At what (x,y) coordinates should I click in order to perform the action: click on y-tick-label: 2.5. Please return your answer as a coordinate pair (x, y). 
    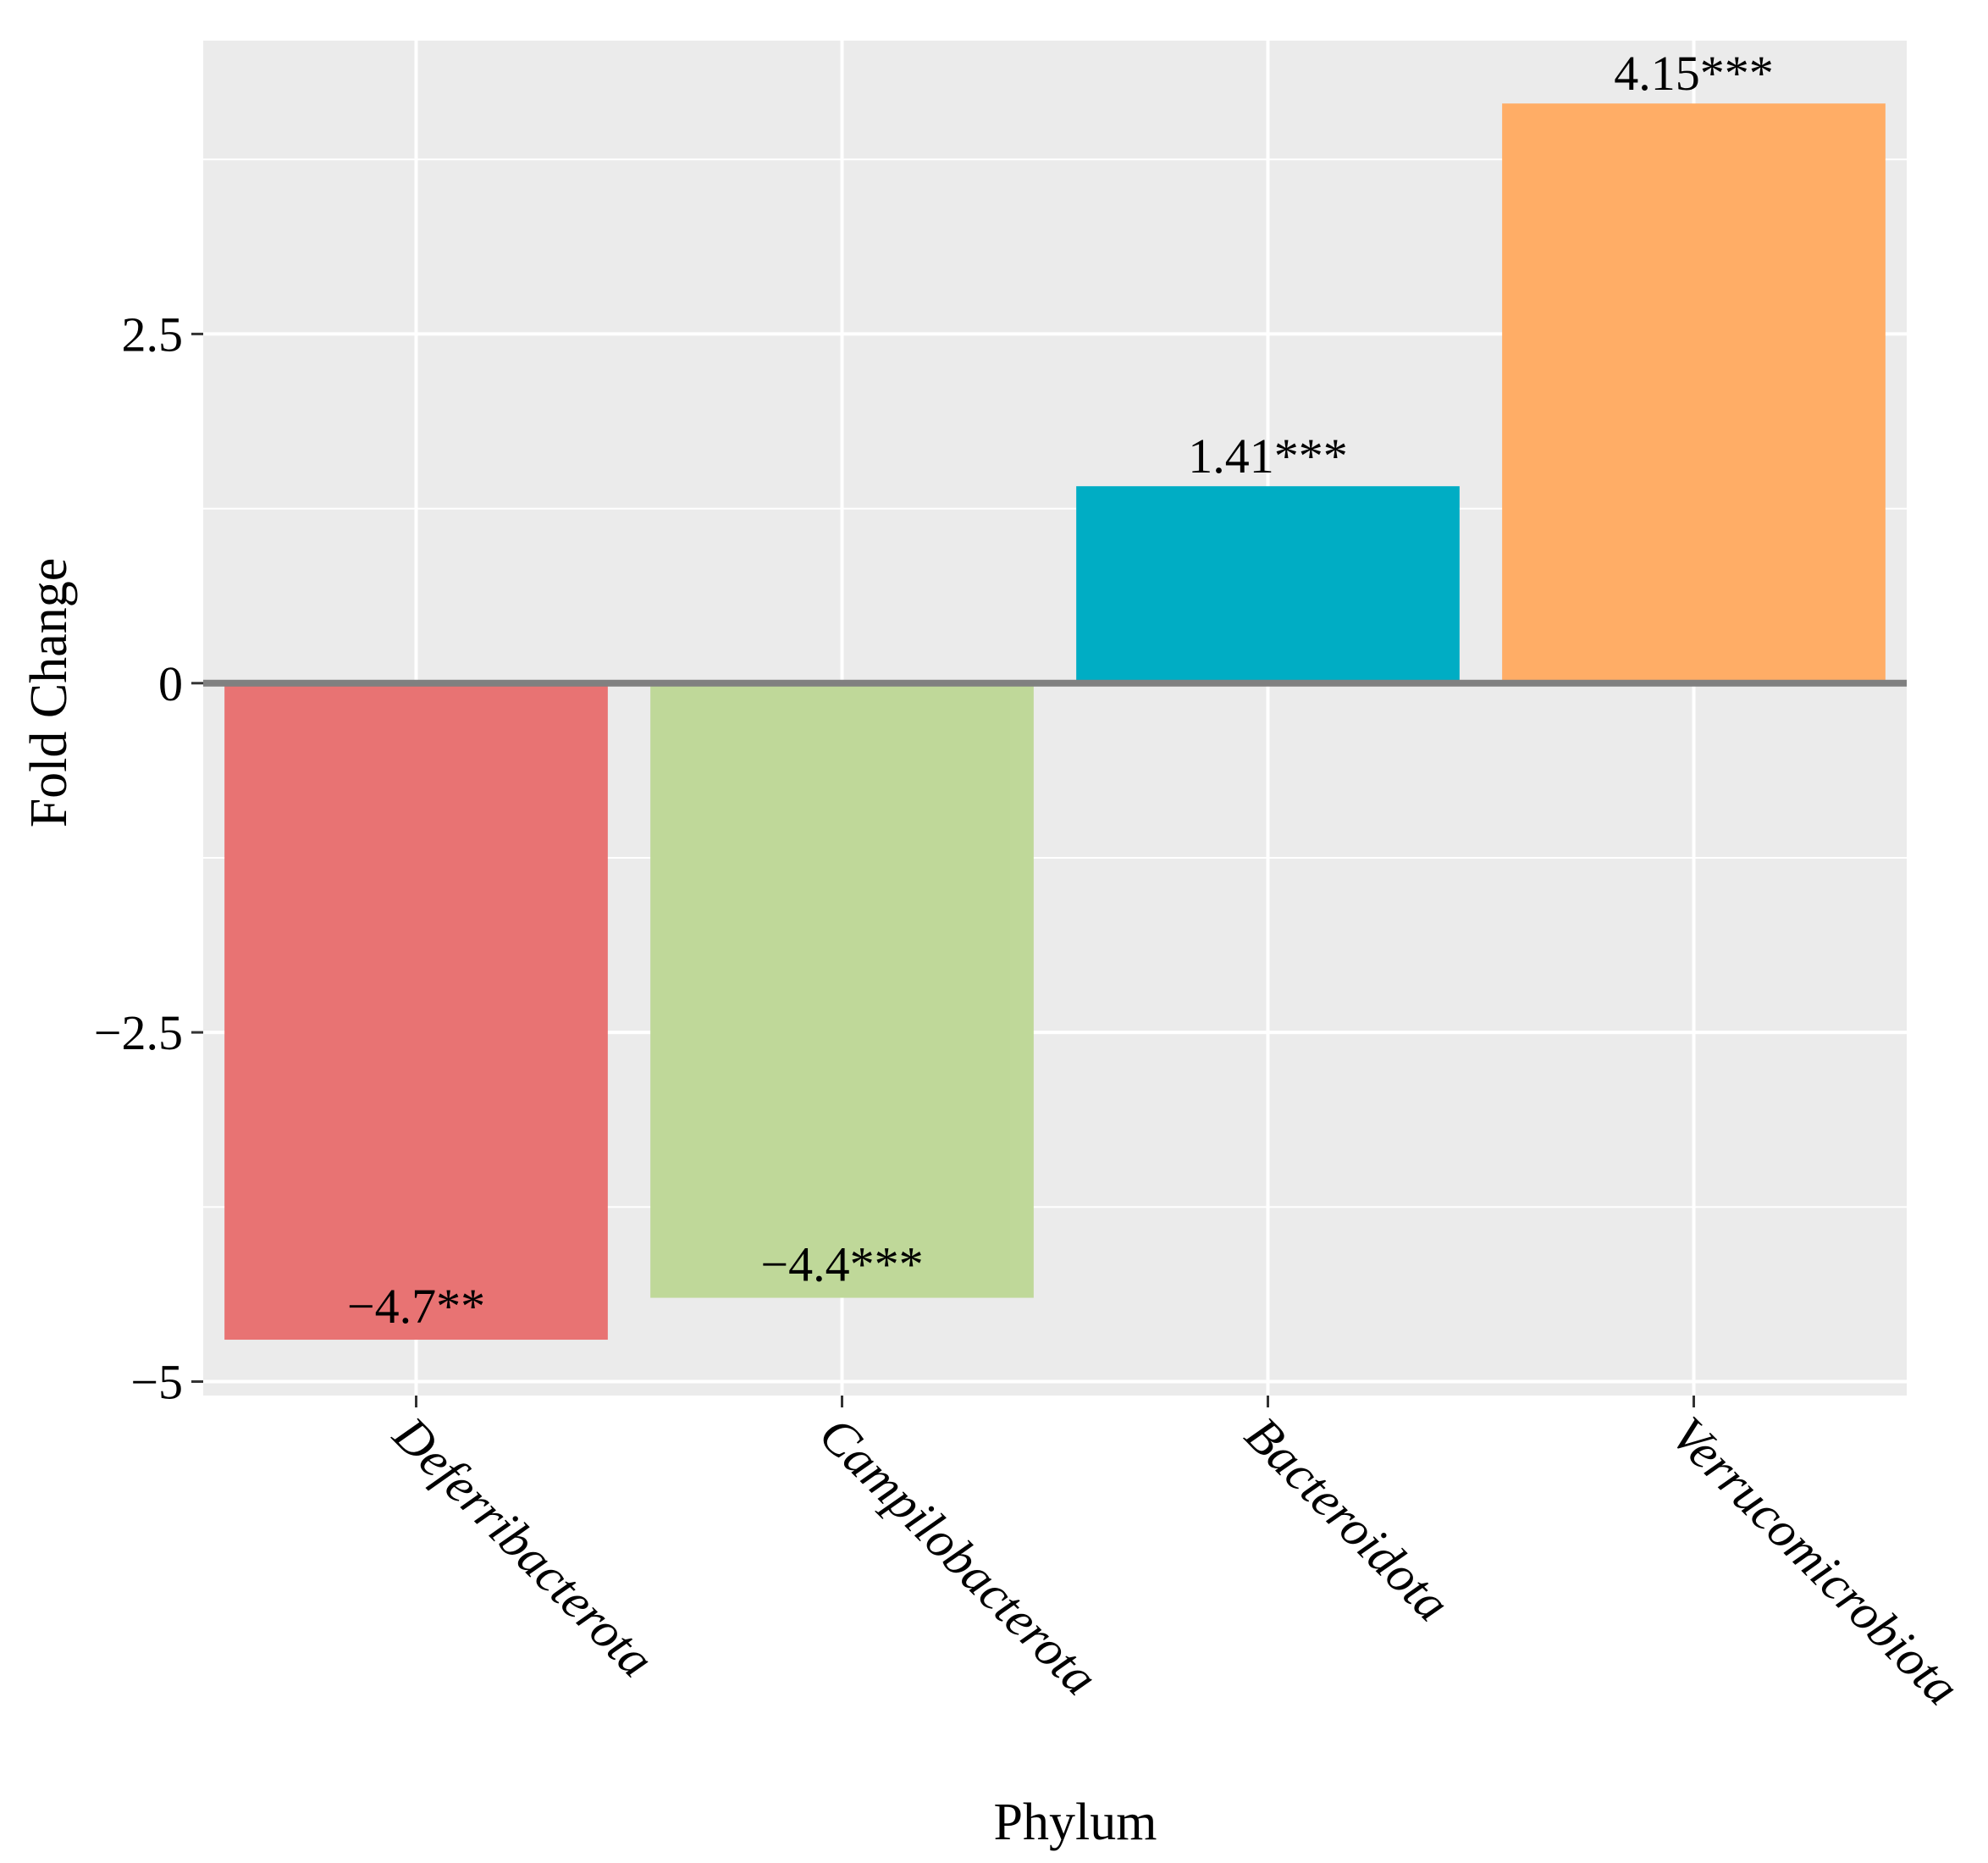
    Looking at the image, I should click on (153, 334).